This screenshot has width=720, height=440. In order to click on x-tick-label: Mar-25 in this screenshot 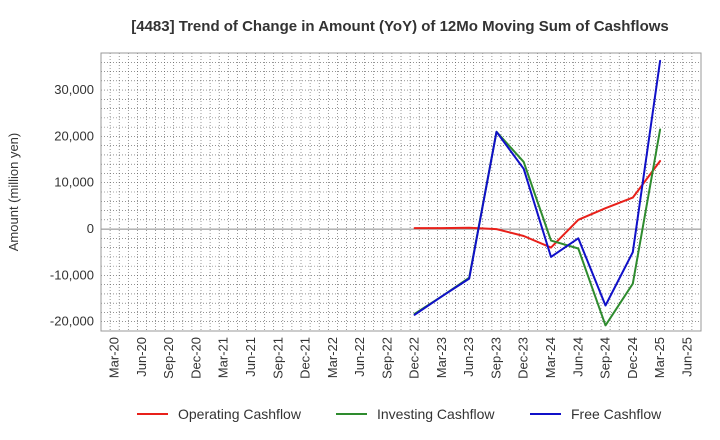, I will do `click(659, 357)`.